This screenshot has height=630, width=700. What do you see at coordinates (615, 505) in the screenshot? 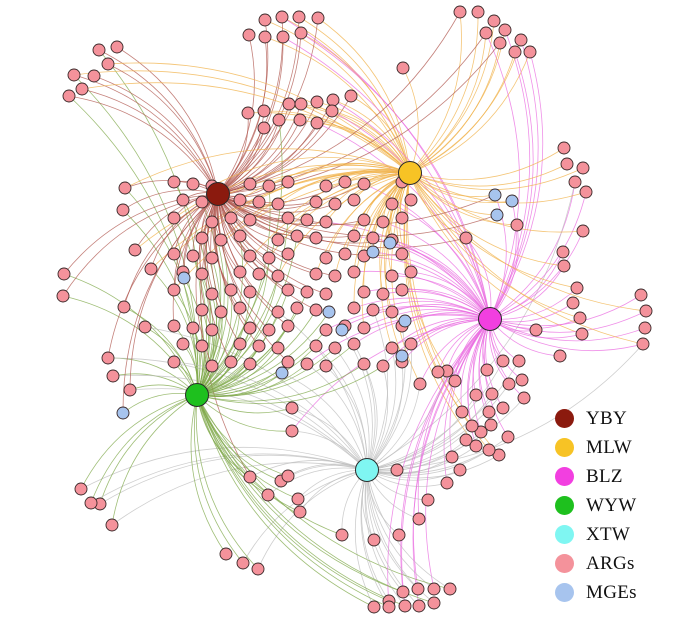
I see `legend-item-wyw: WYW` at bounding box center [615, 505].